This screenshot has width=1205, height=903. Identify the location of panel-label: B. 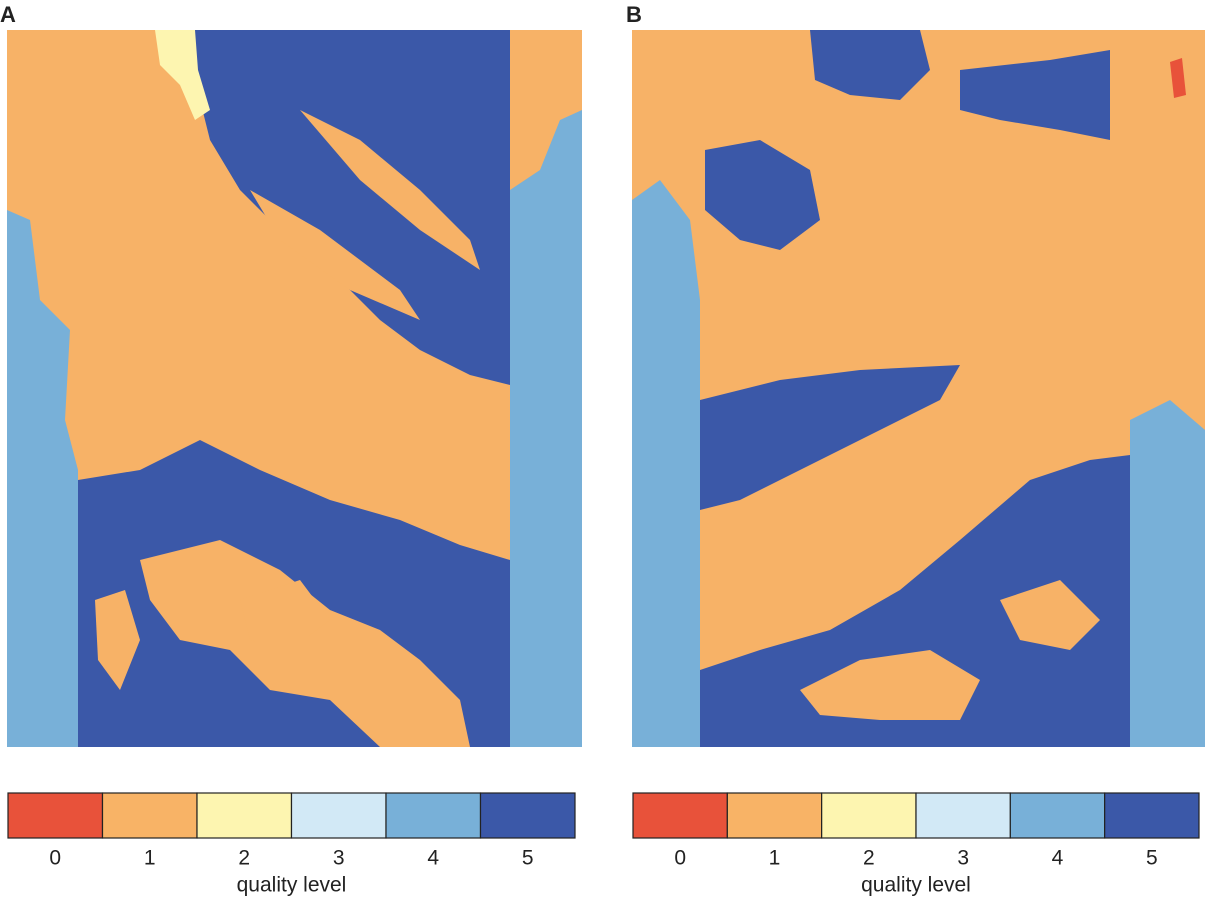
(634, 14).